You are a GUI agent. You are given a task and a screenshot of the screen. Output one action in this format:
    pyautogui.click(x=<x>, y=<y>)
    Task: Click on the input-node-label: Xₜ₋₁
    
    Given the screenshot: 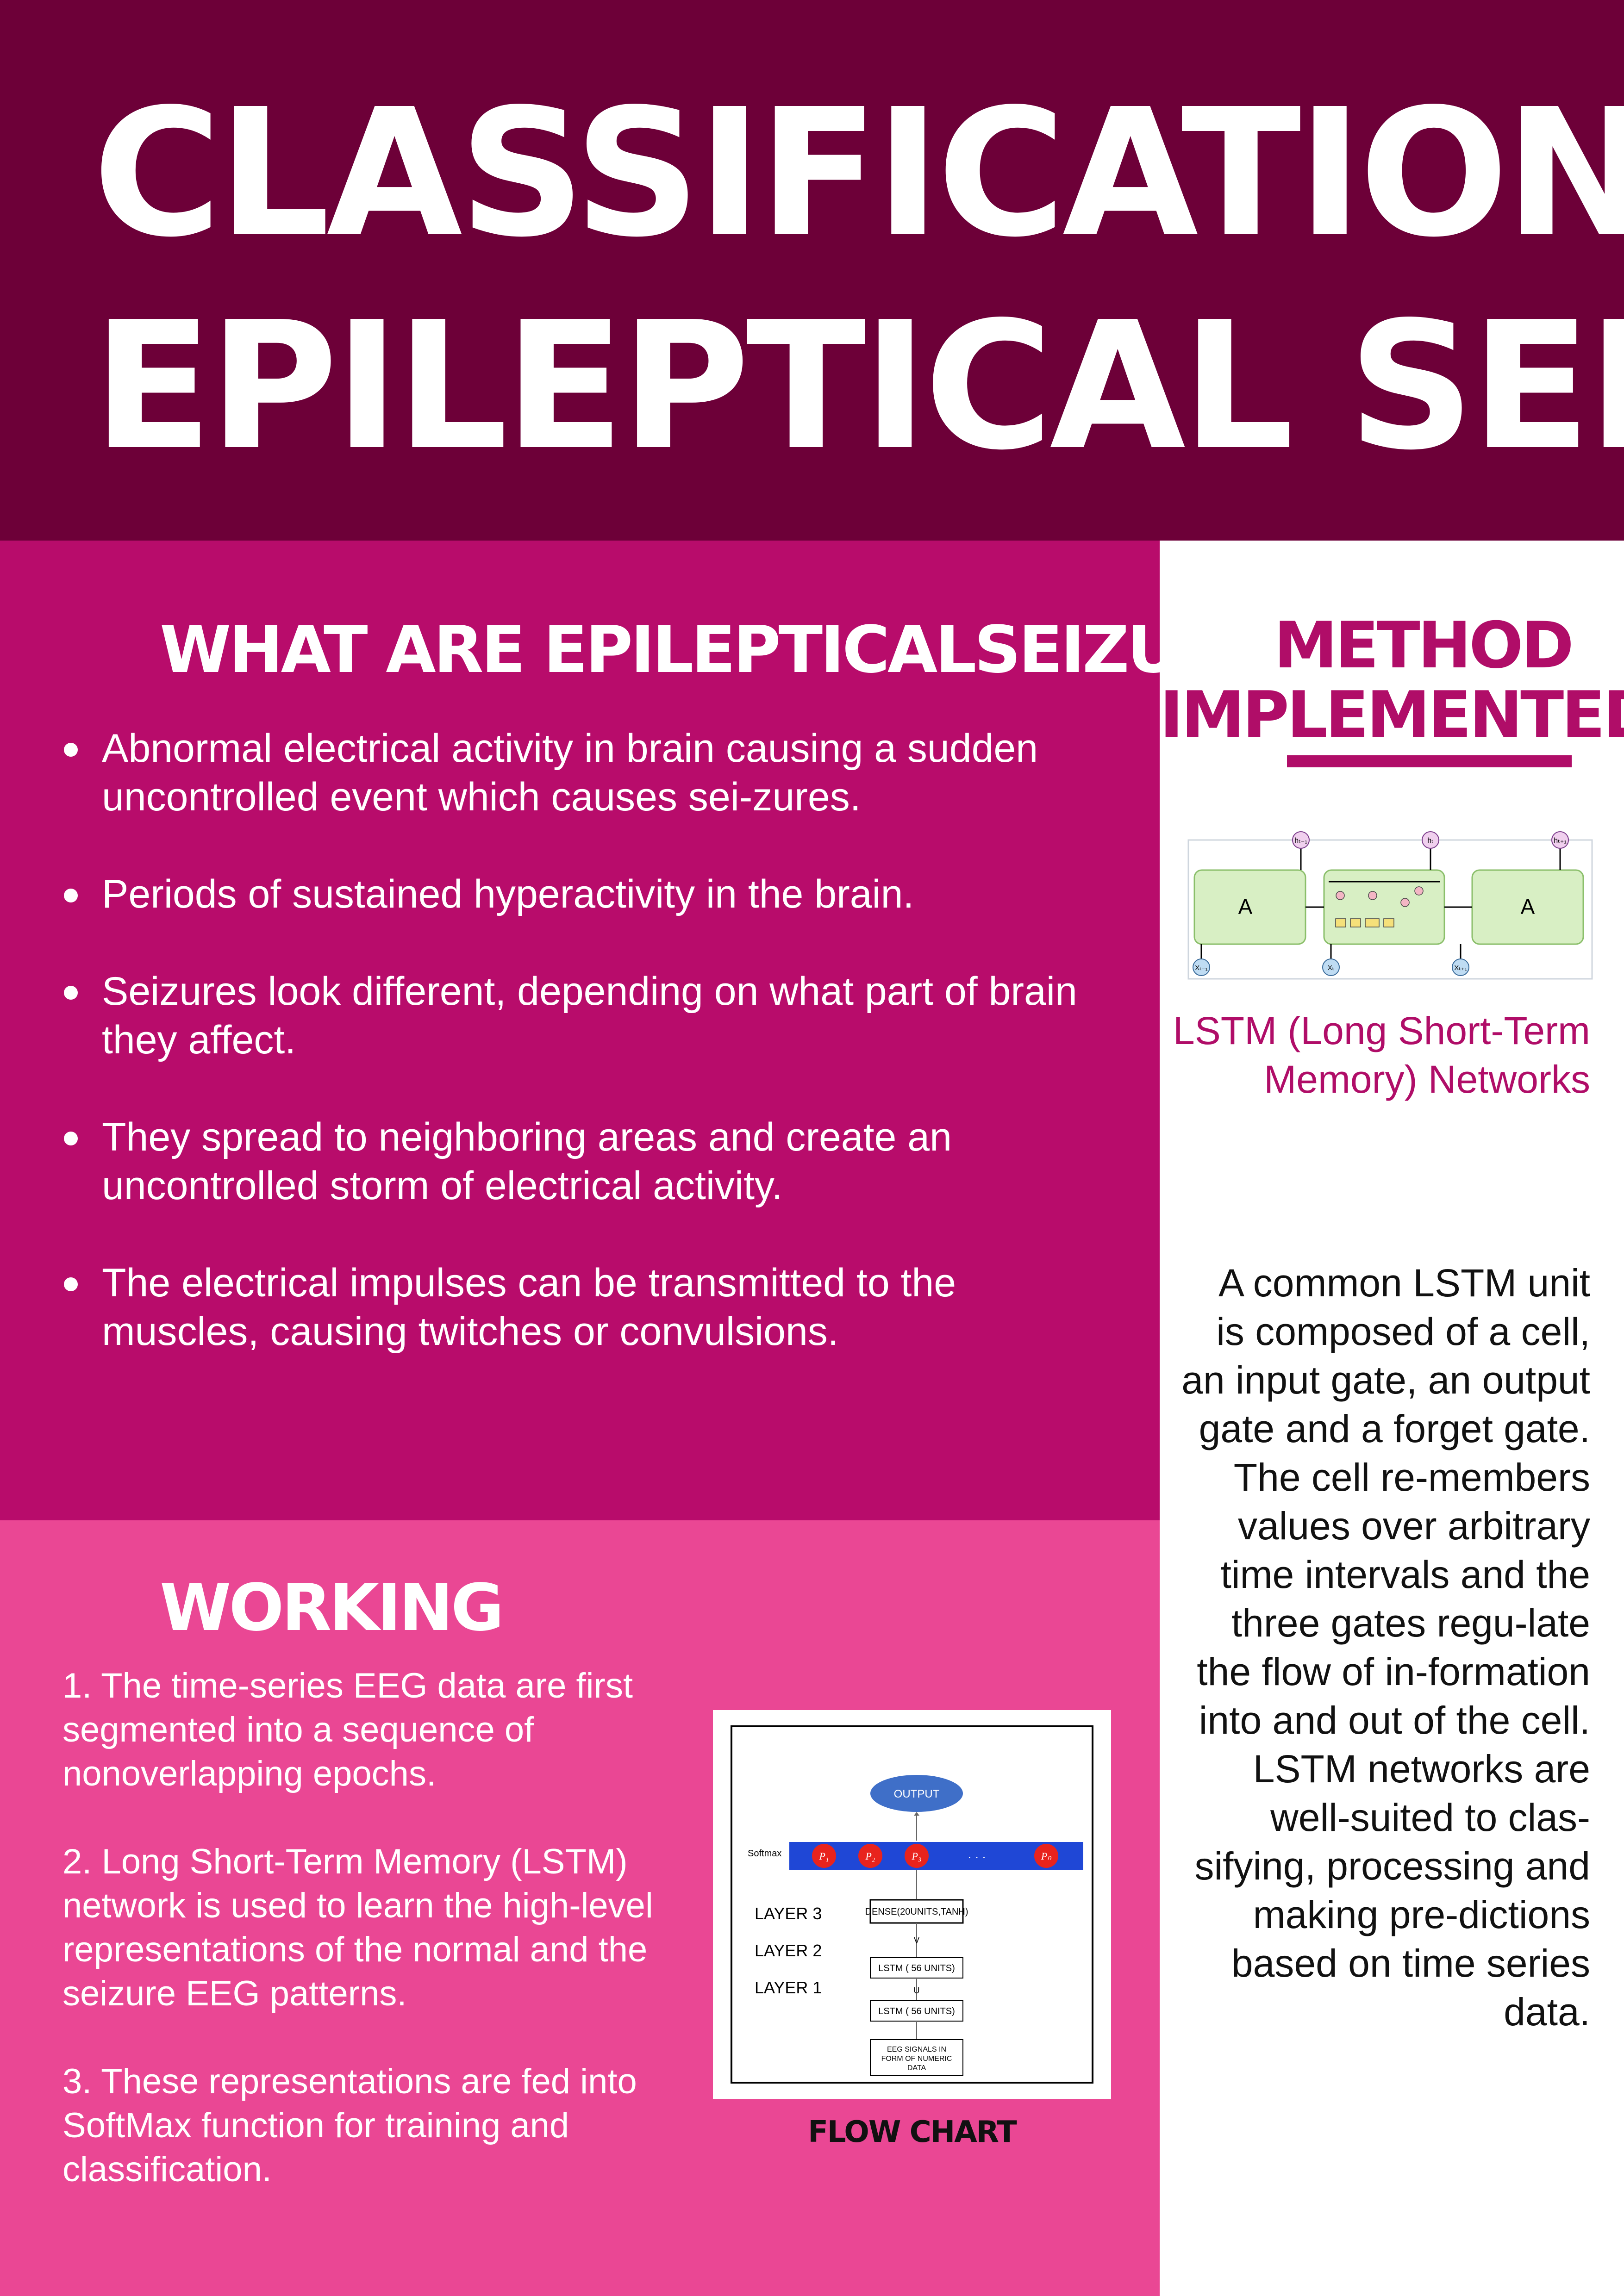 What is the action you would take?
    pyautogui.click(x=1201, y=968)
    